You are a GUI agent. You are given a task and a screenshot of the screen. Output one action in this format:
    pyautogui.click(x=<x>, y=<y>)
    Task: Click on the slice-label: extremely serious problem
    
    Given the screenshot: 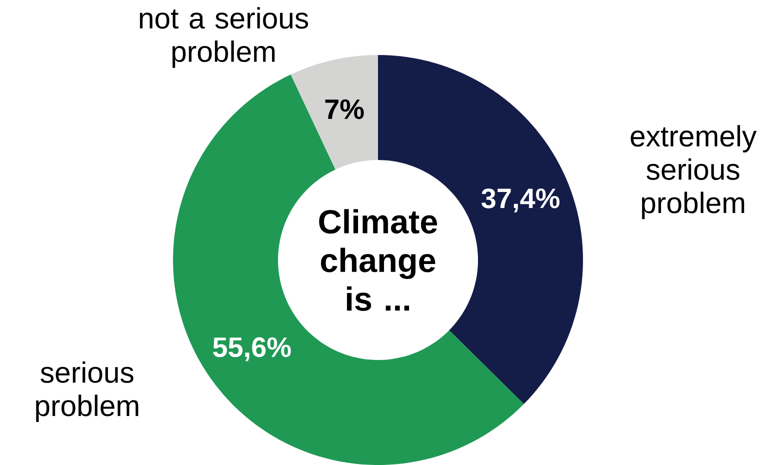 What is the action you would take?
    pyautogui.click(x=693, y=172)
    